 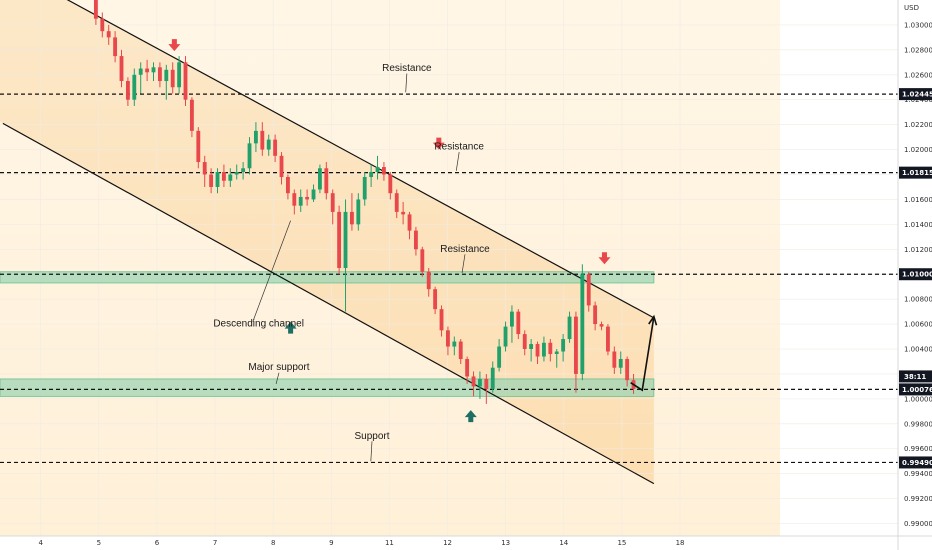 I want to click on annotation-label: Major support, so click(x=278, y=367).